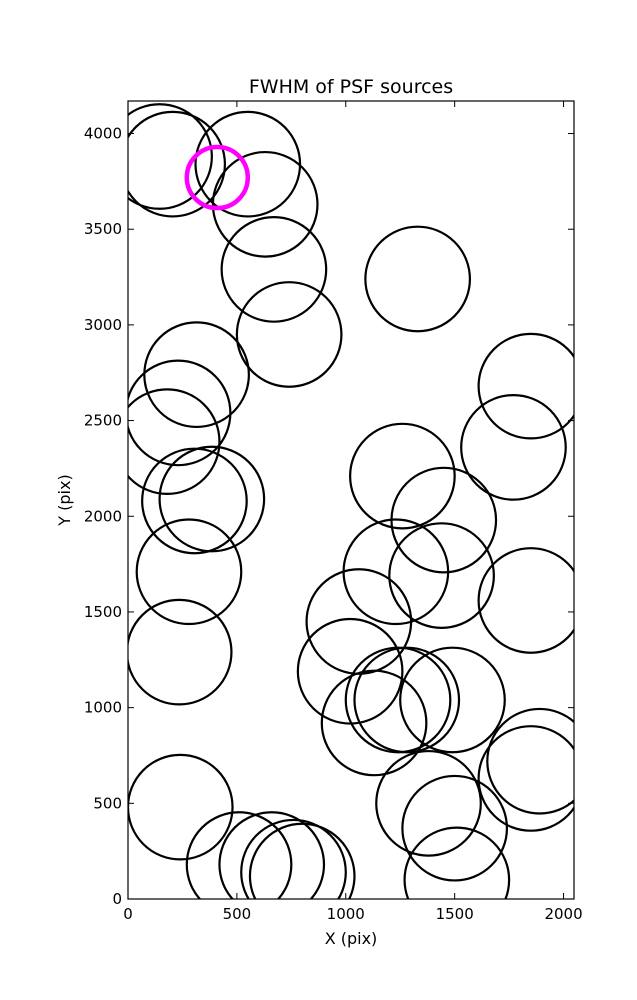 This screenshot has width=637, height=1000. Describe the element at coordinates (103, 708) in the screenshot. I see `y-tick-label: 1000` at that location.